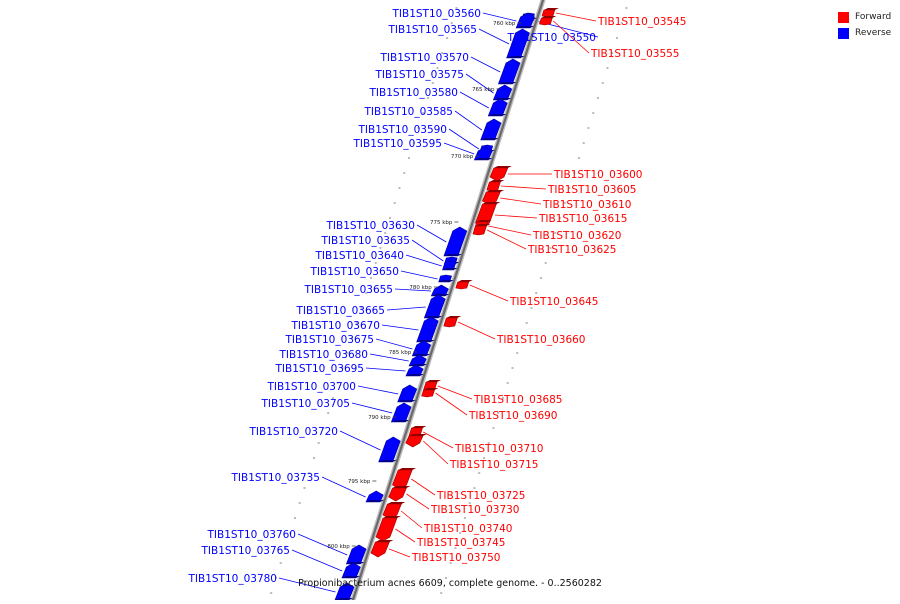 This screenshot has width=900, height=604. Describe the element at coordinates (437, 14) in the screenshot. I see `gene-label: TIB1ST10_03560` at that location.